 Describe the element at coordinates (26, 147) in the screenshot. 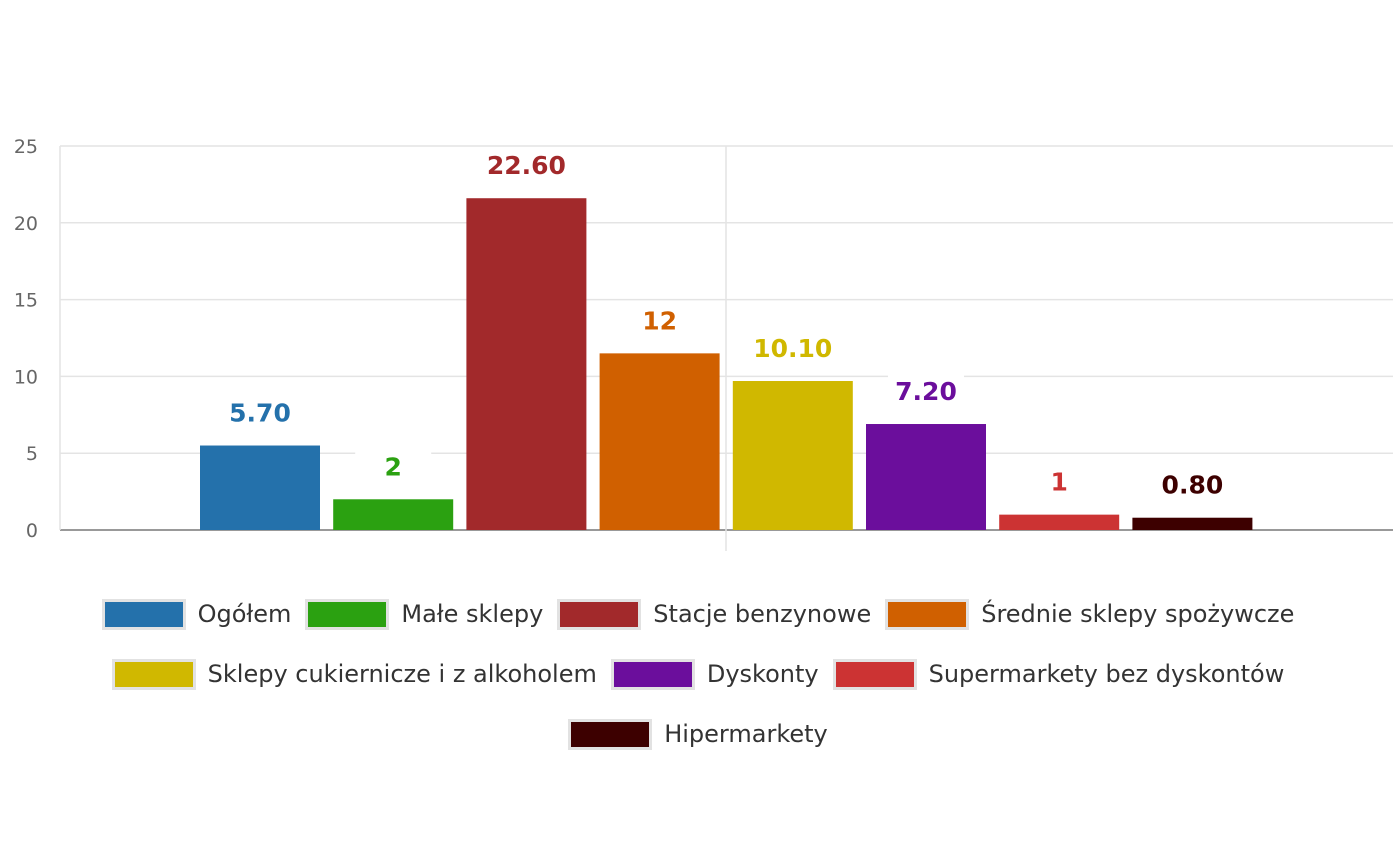

I see `y-tick-label: 25` at that location.